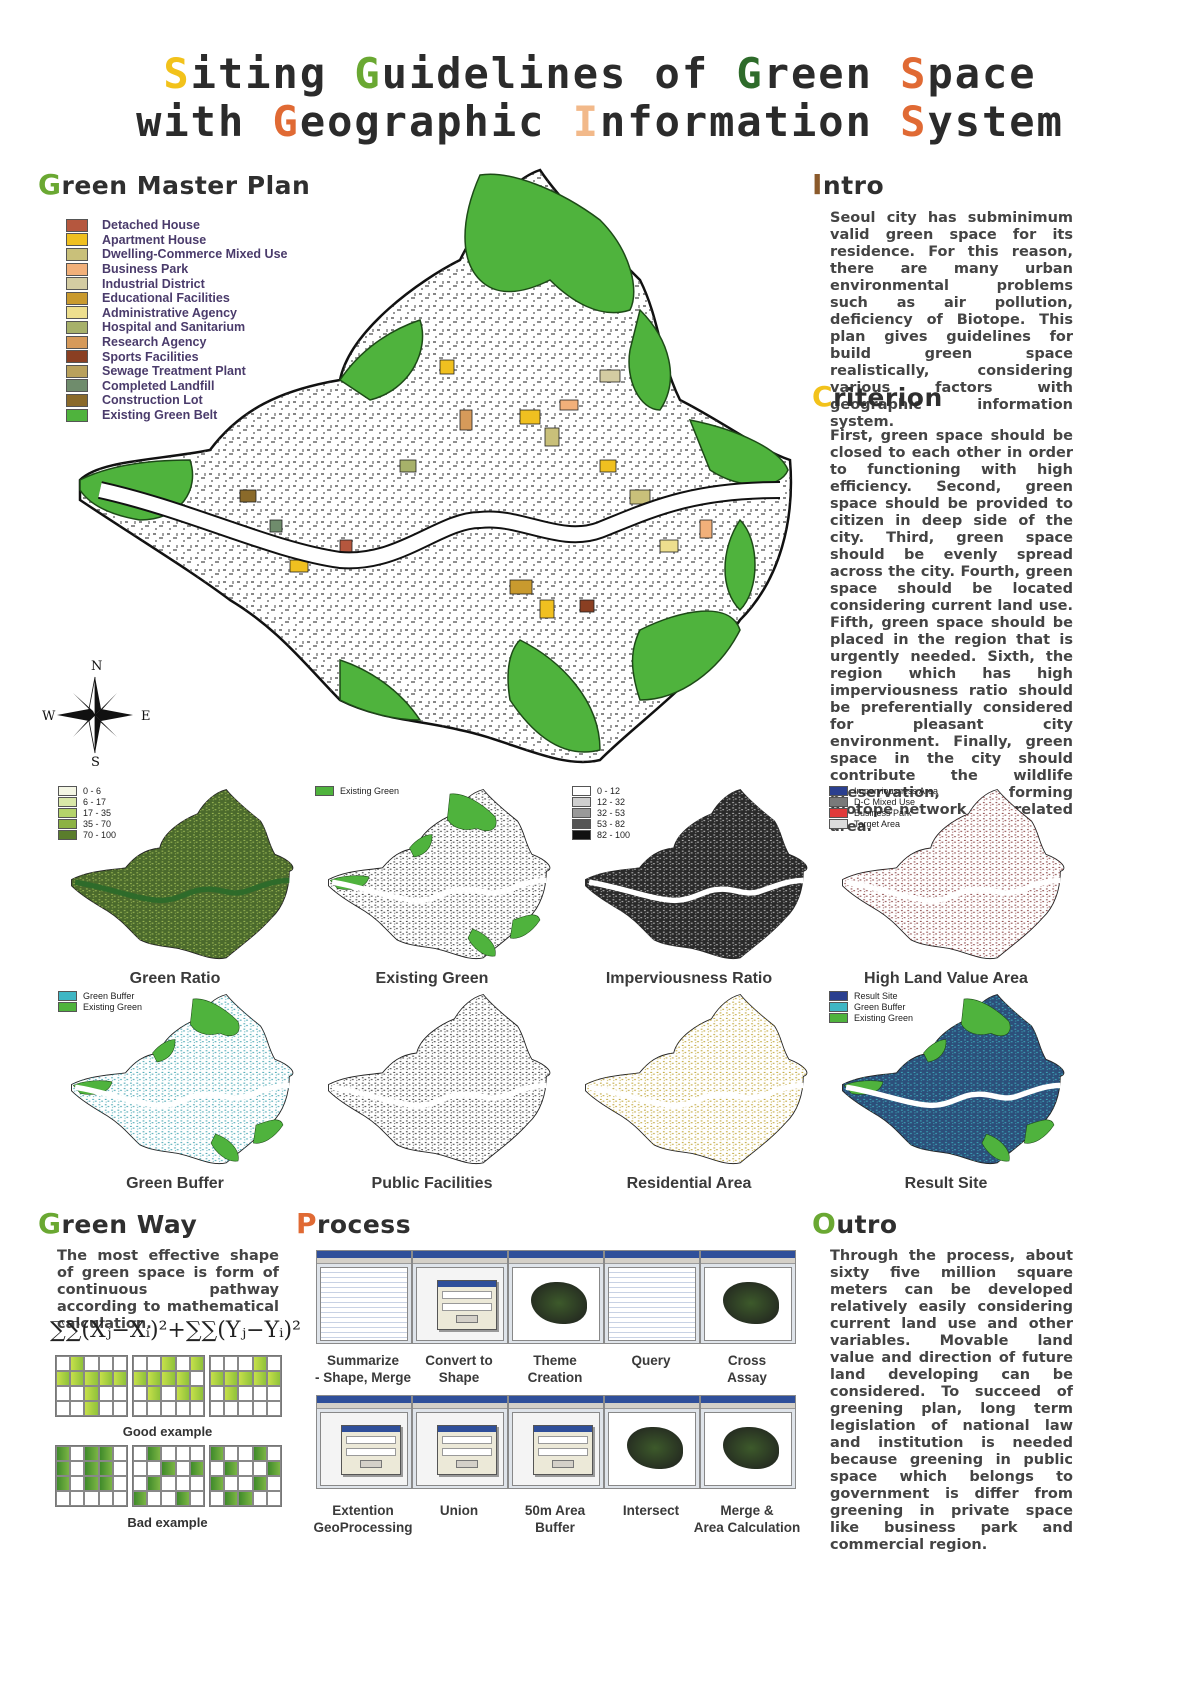 Image resolution: width=1200 pixels, height=1697 pixels. What do you see at coordinates (750, 73) in the screenshot?
I see `title-capital-letter: G` at bounding box center [750, 73].